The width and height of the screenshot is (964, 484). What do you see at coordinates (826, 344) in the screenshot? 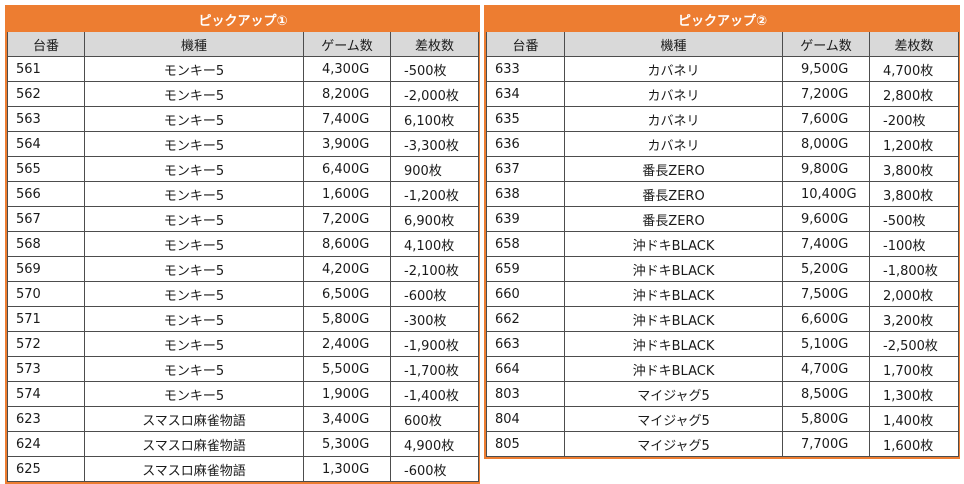
I see `cell-games: 5,100G` at bounding box center [826, 344].